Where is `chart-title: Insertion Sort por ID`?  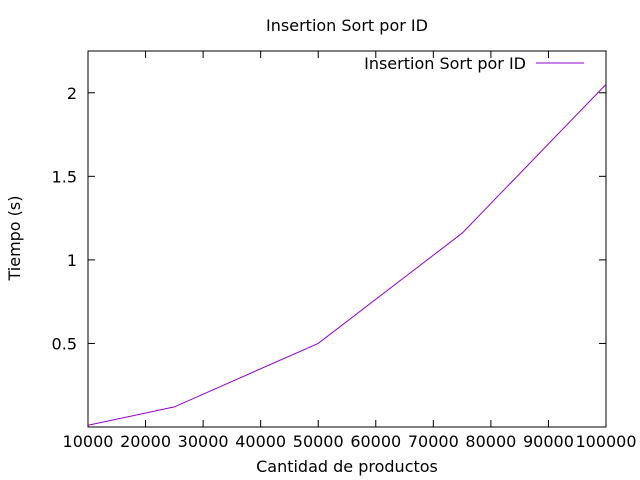 chart-title: Insertion Sort por ID is located at coordinates (347, 25).